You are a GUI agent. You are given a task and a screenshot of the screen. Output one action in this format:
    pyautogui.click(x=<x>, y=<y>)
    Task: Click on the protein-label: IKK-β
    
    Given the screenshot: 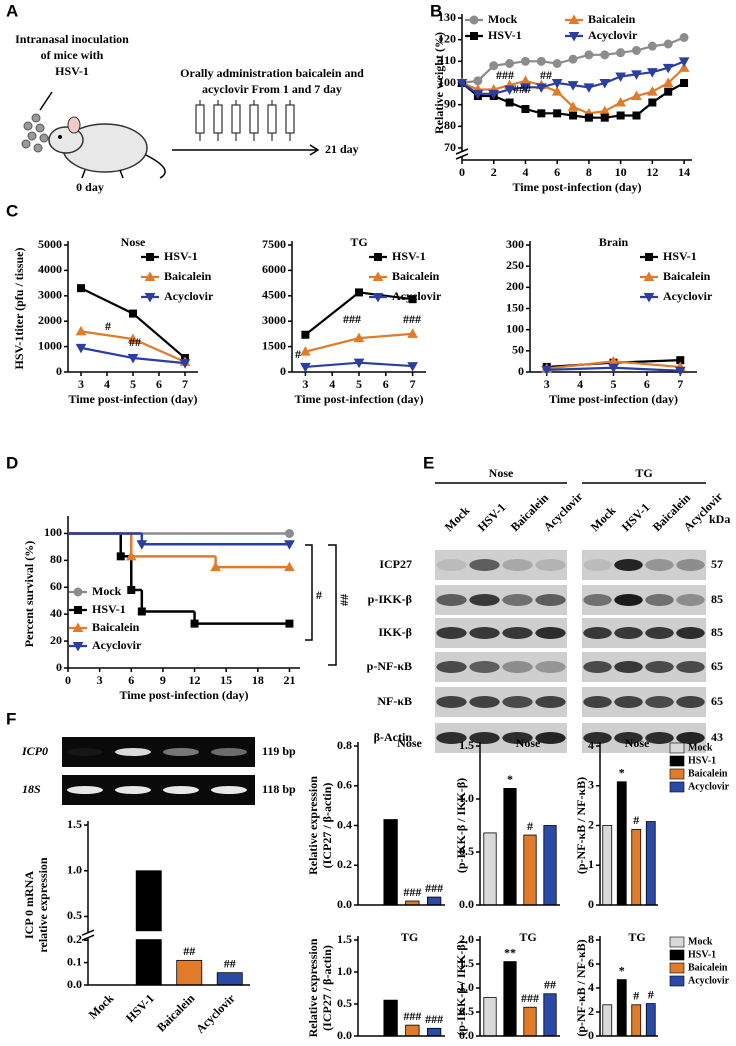 What is the action you would take?
    pyautogui.click(x=395, y=632)
    